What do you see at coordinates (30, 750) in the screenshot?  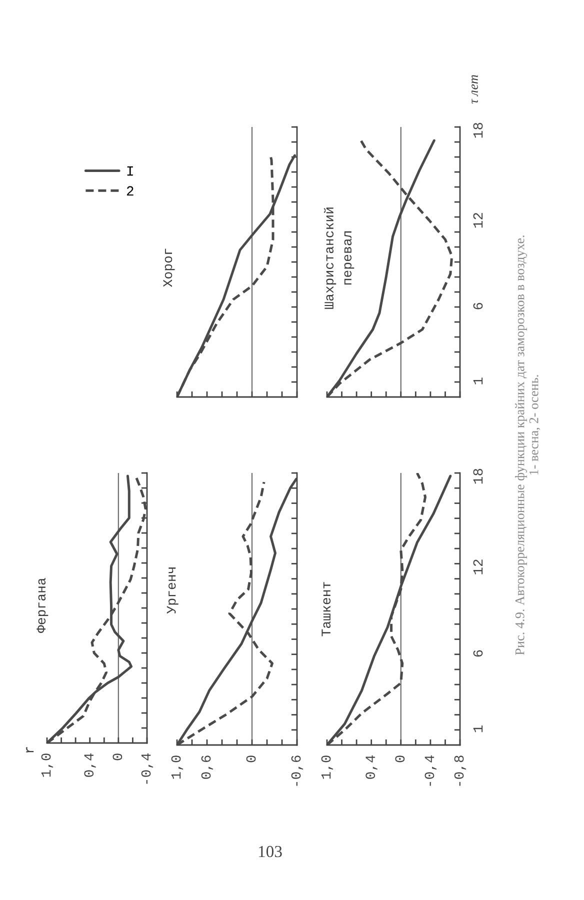 I see `text: r` at bounding box center [30, 750].